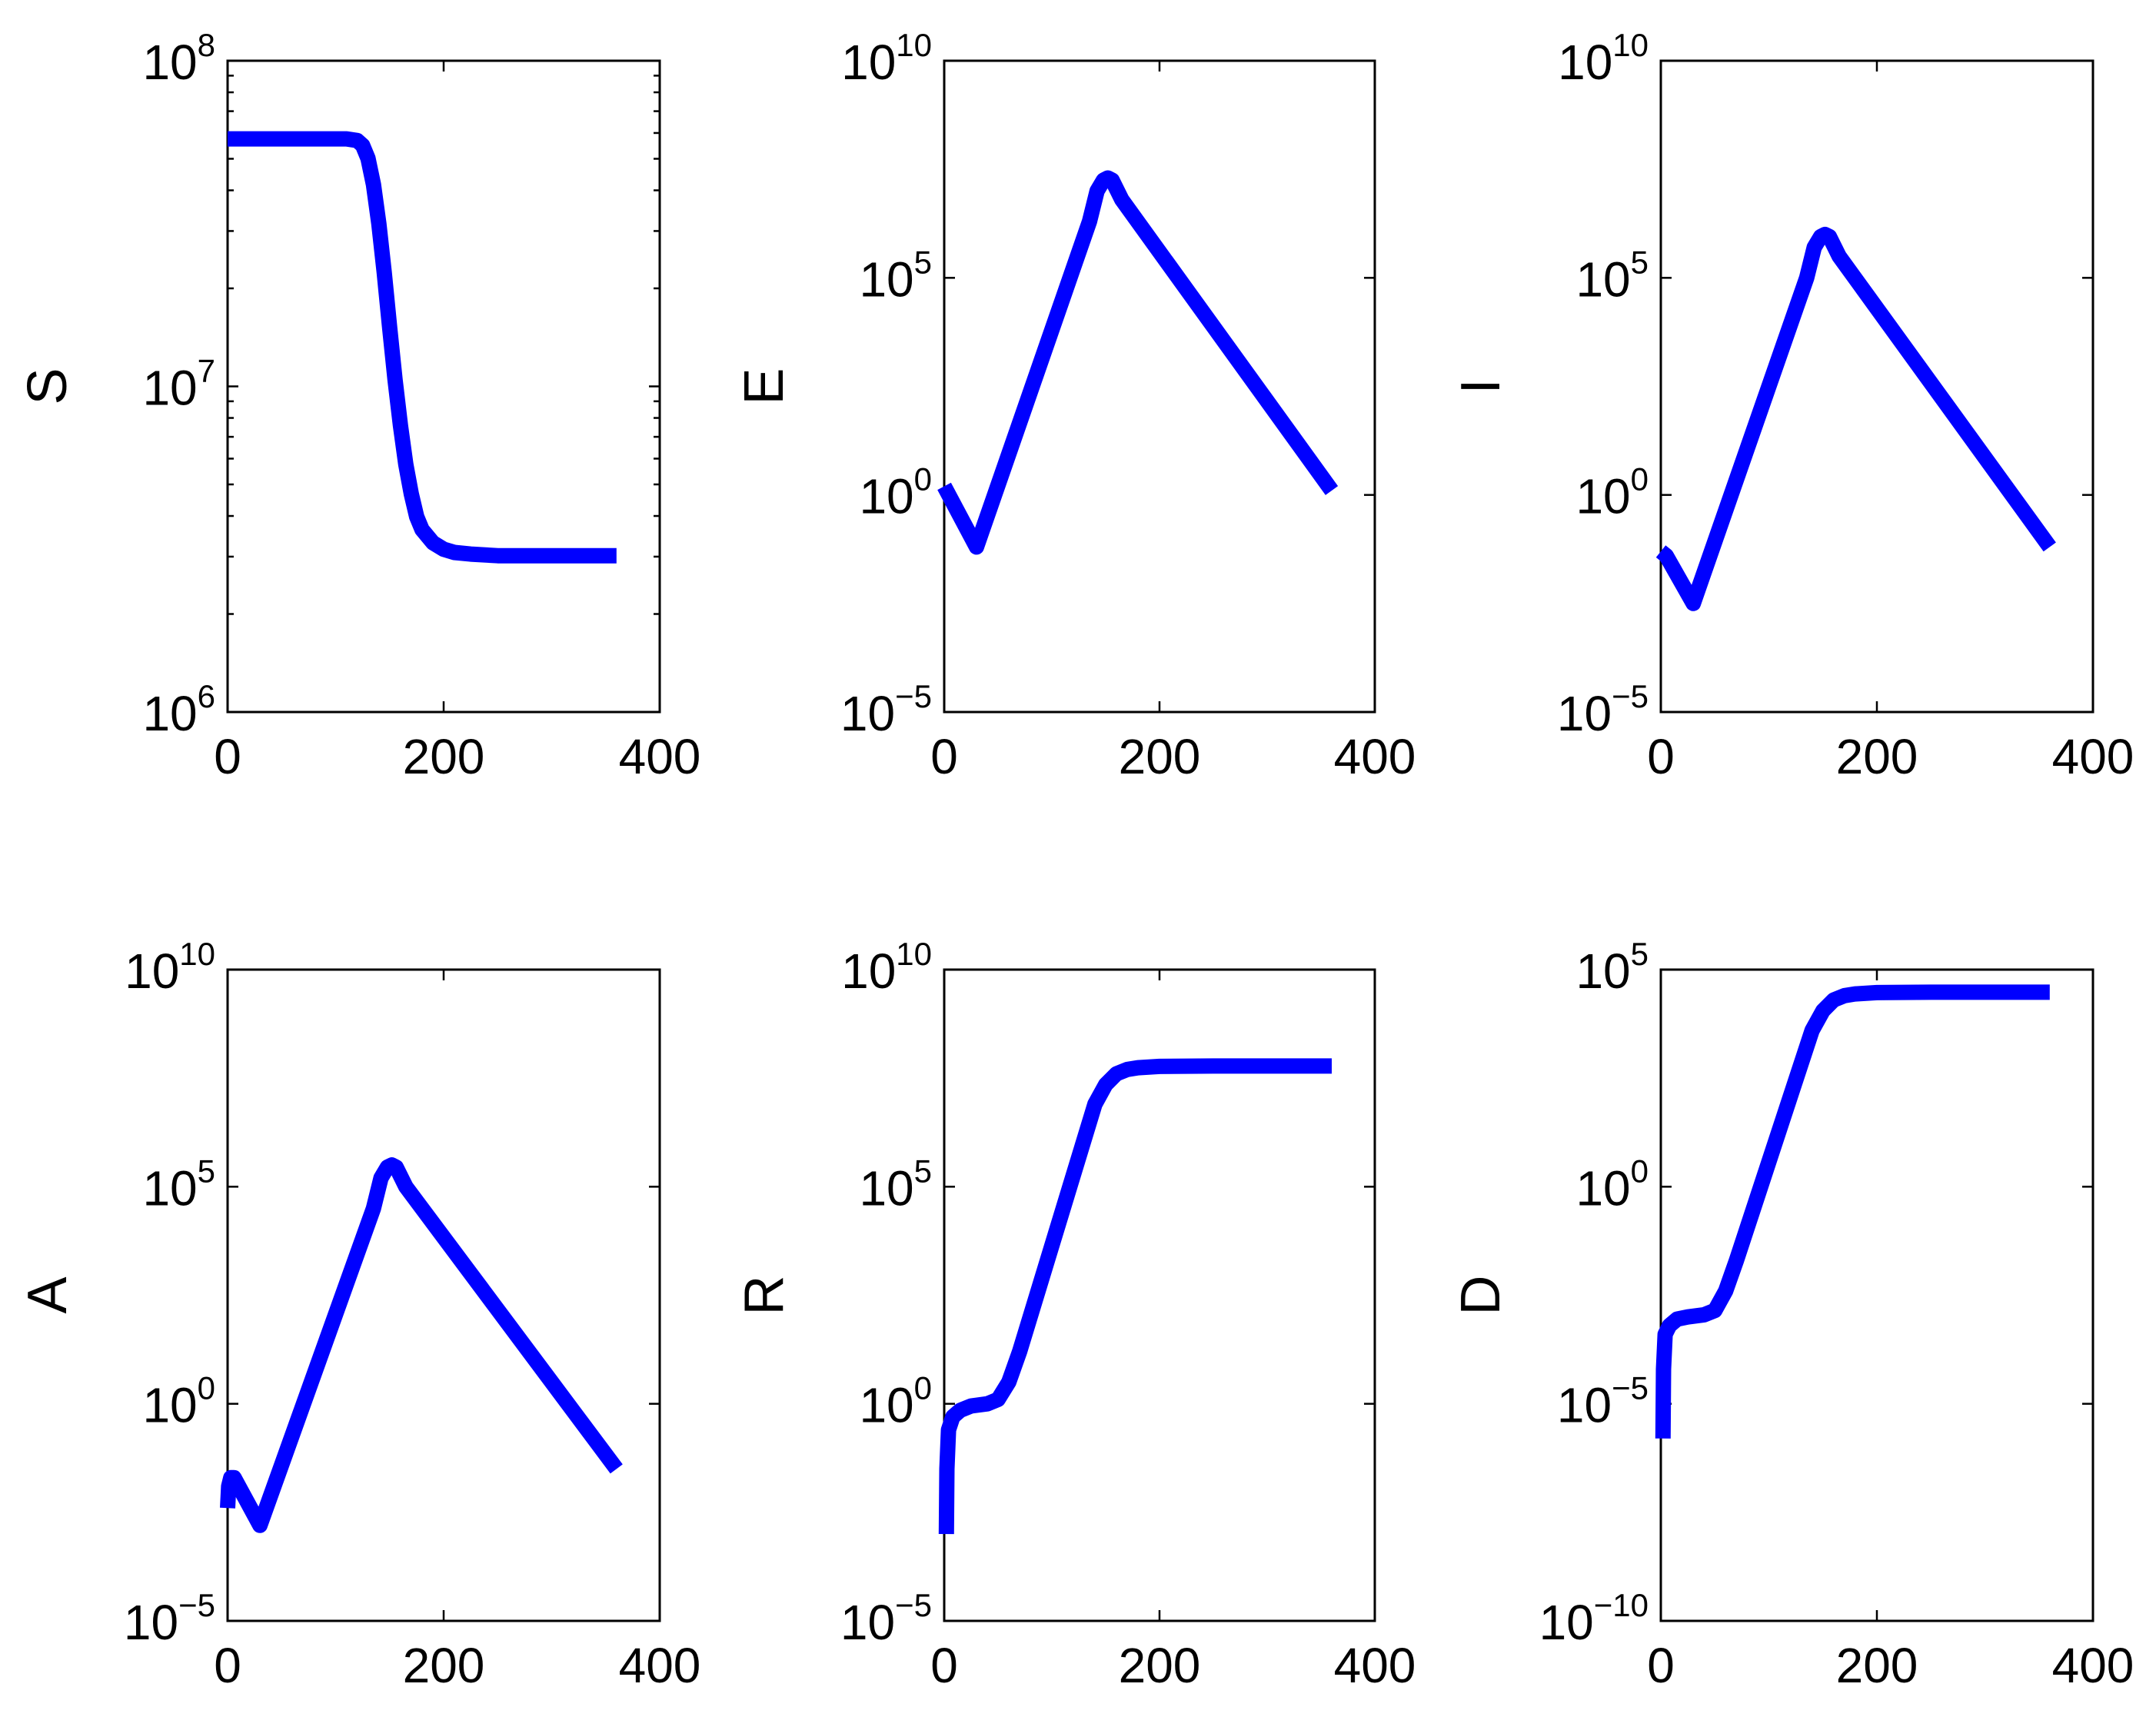 The image size is (2156, 1717). I want to click on subplot-i: 0 200 400 10⁻⁵ 10⁰ 10⁵ 10¹⁰ I, so click(1792, 406).